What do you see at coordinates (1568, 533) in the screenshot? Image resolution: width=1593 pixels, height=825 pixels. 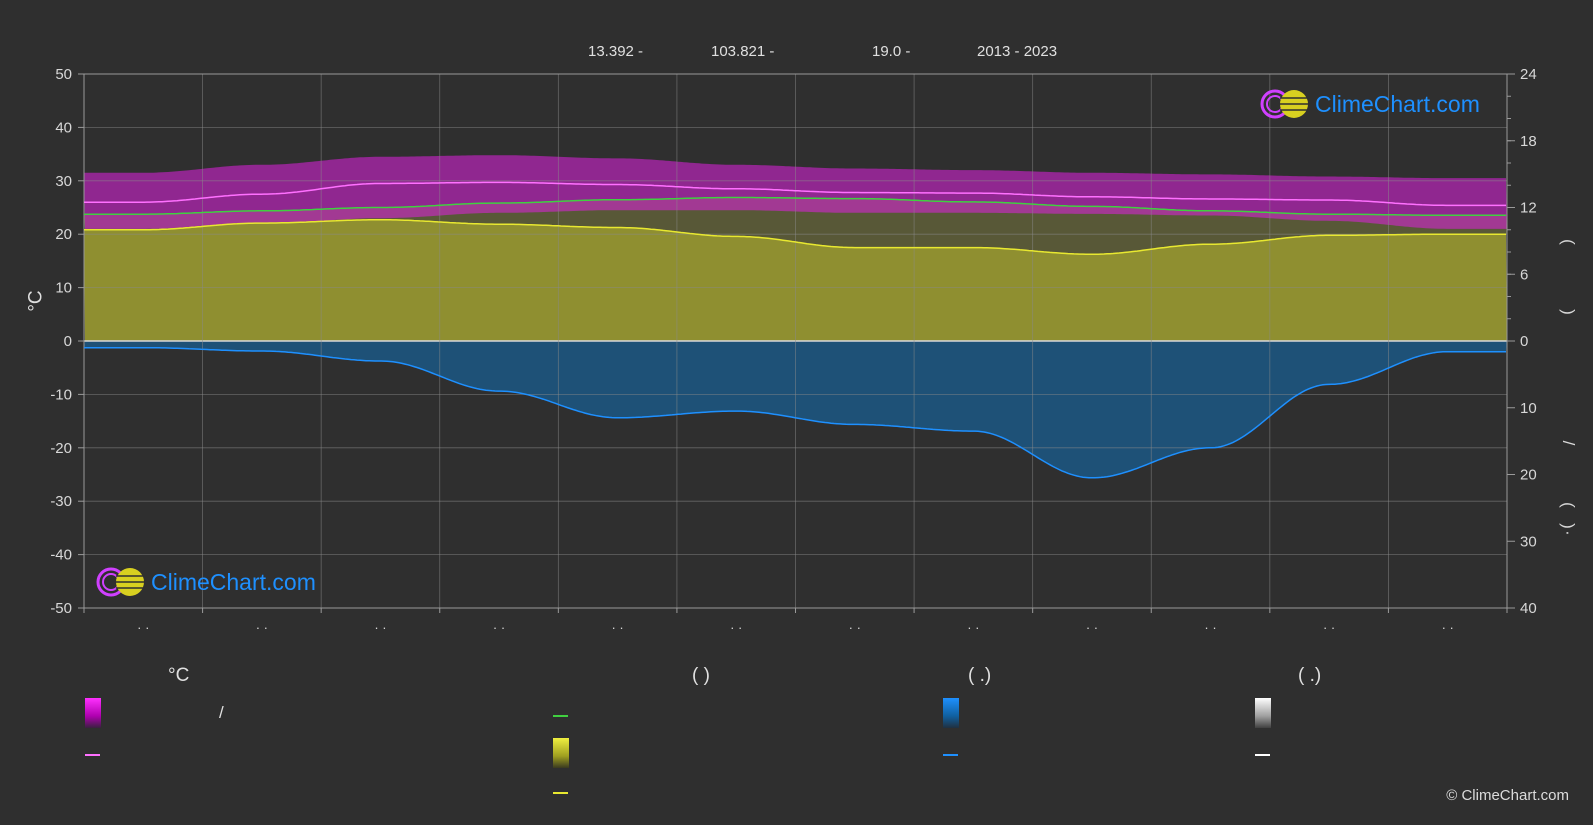 I see `right-axis-label-mark: ·` at bounding box center [1568, 533].